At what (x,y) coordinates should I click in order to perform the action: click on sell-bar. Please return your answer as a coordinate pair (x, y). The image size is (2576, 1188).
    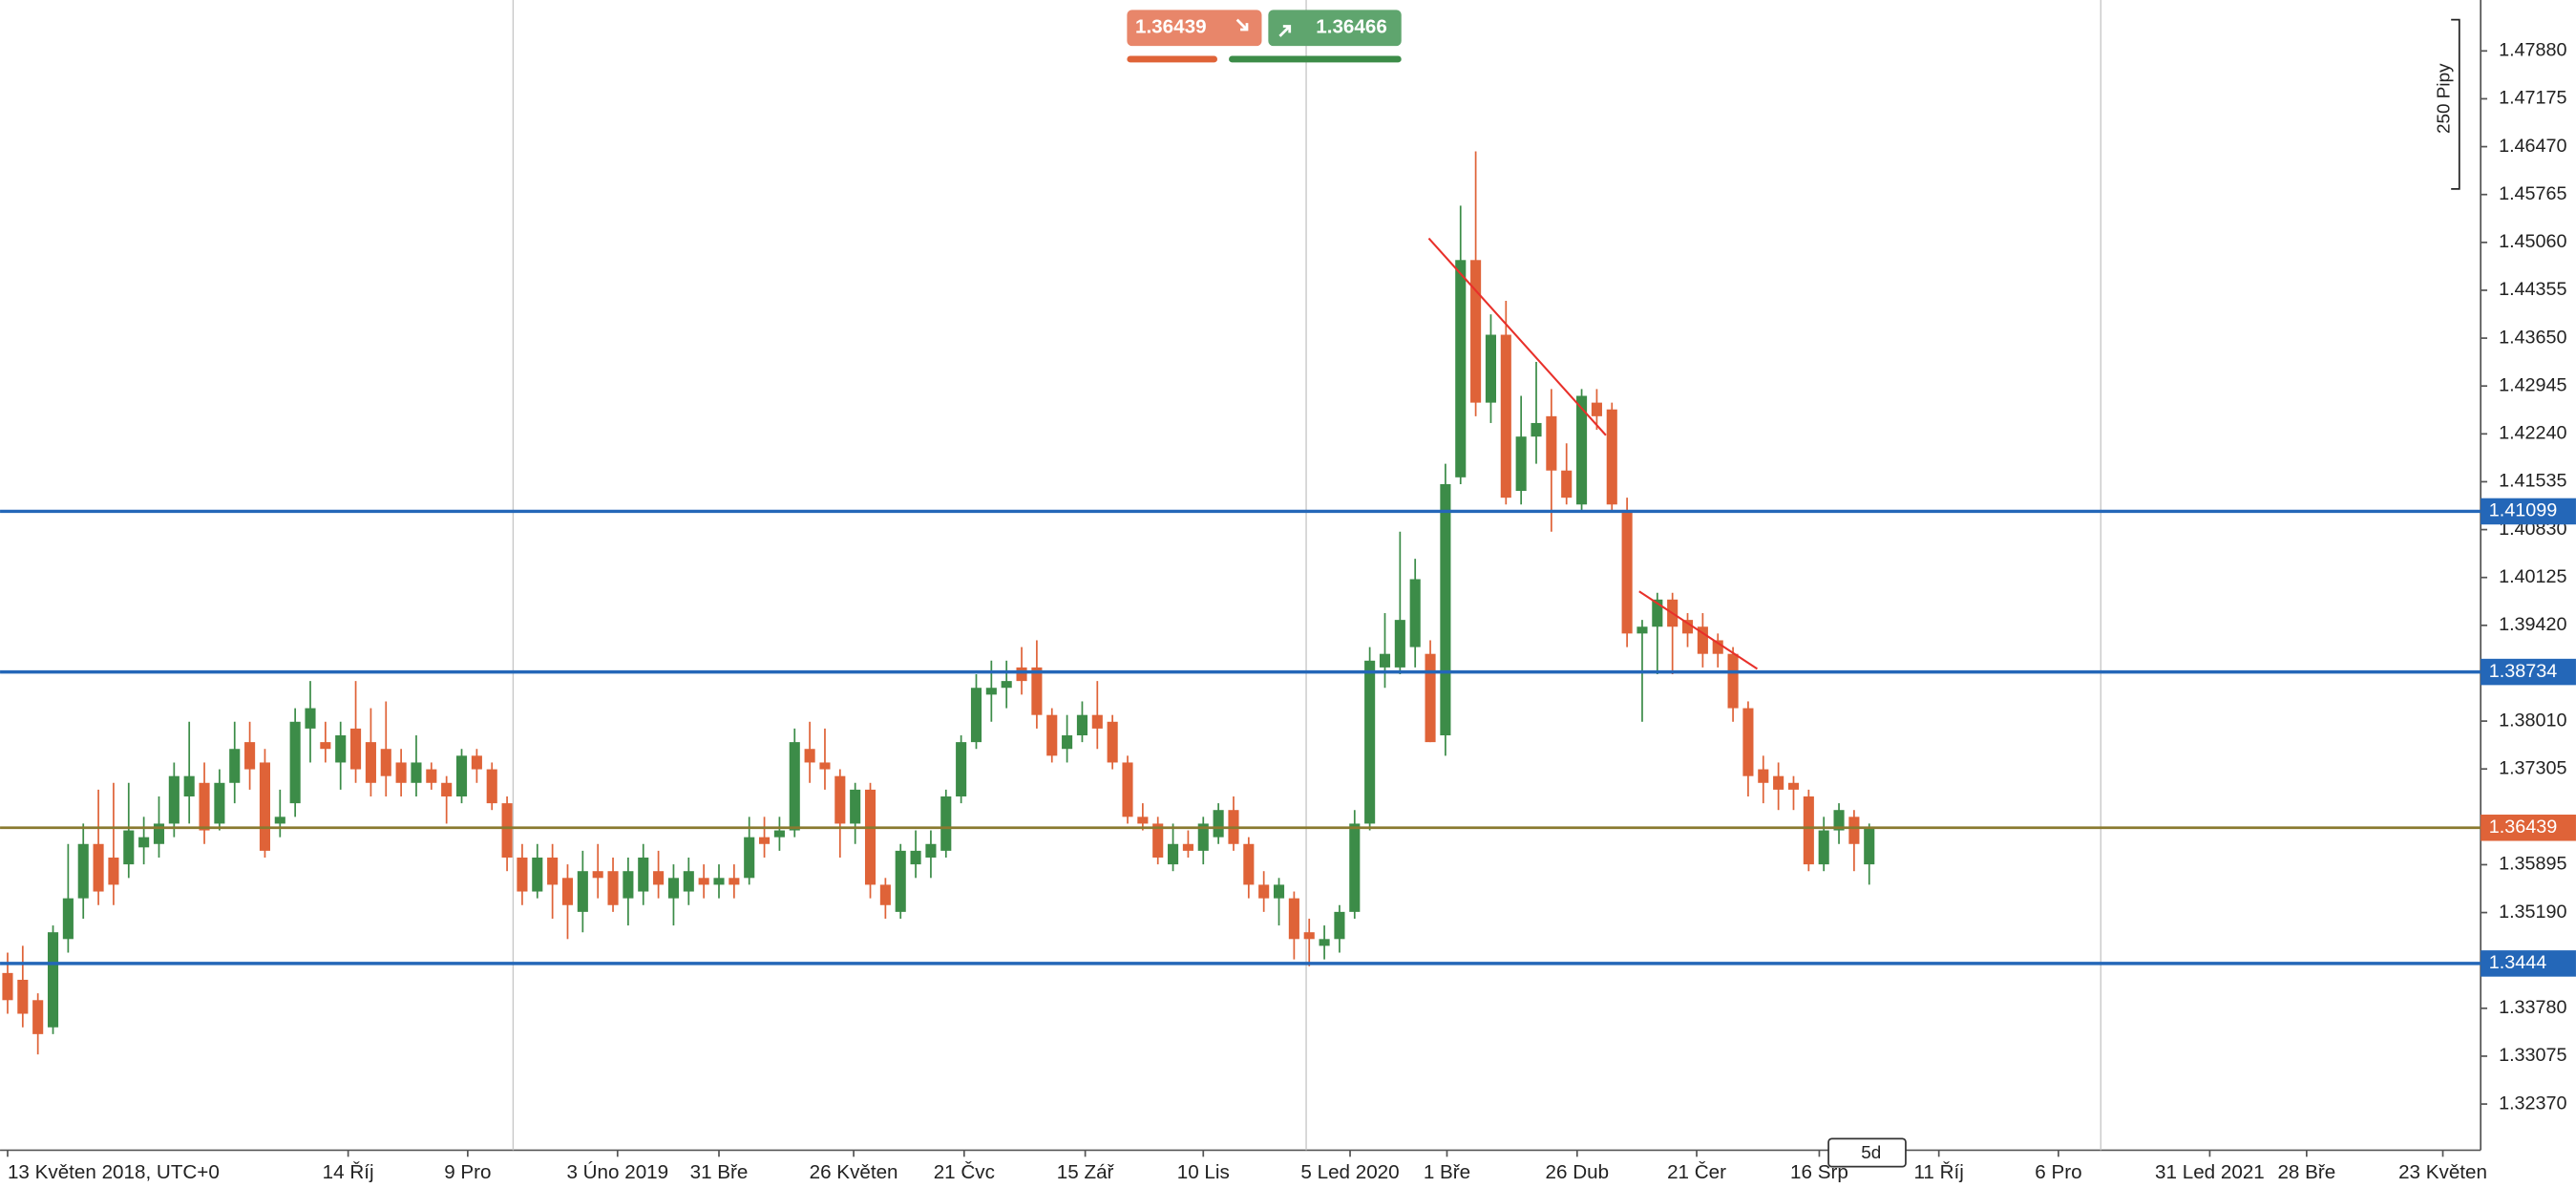
    Looking at the image, I should click on (1172, 59).